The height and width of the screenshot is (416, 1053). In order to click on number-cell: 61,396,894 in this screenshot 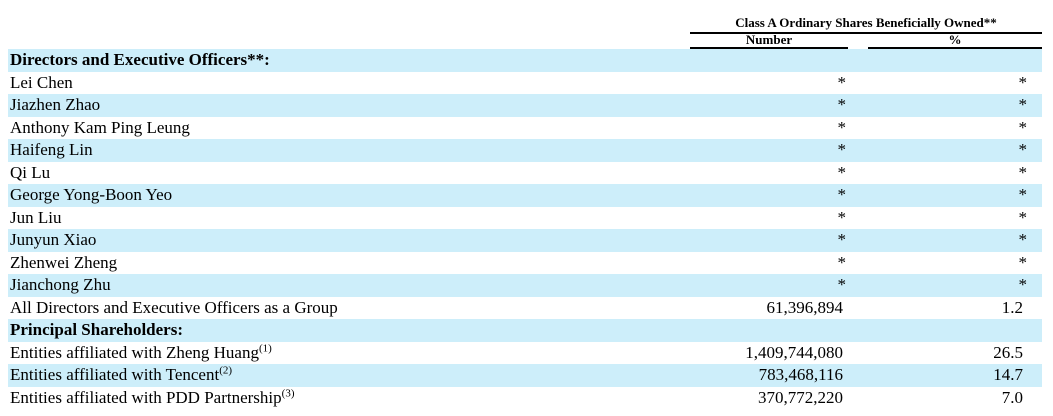, I will do `click(805, 307)`.